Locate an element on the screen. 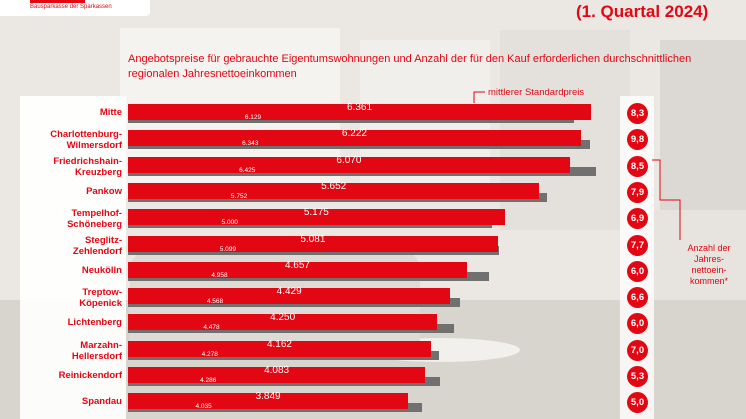 This screenshot has width=746, height=419. district-label: Mitte is located at coordinates (110, 112).